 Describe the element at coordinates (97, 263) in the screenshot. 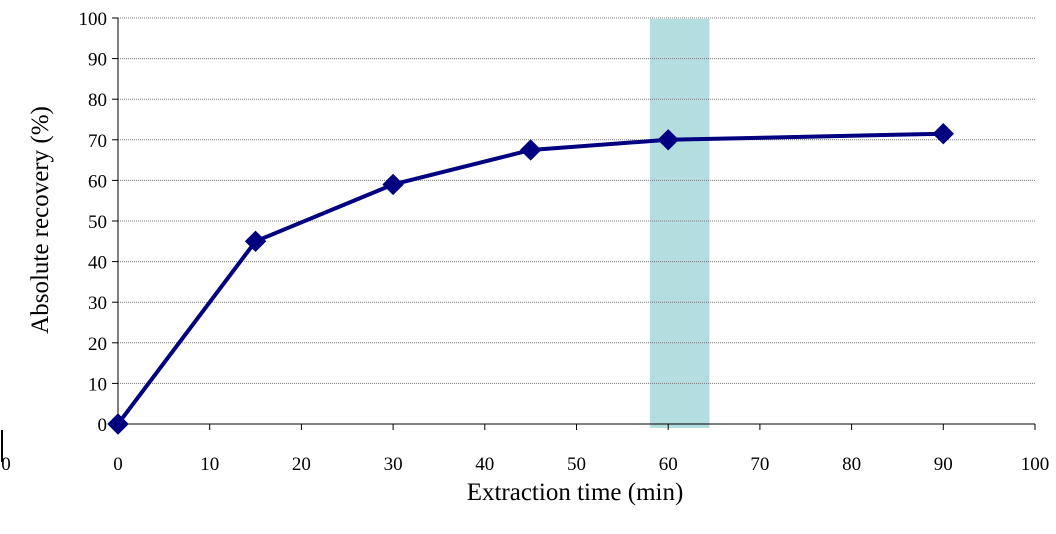

I see `y-tick-label: 40` at that location.